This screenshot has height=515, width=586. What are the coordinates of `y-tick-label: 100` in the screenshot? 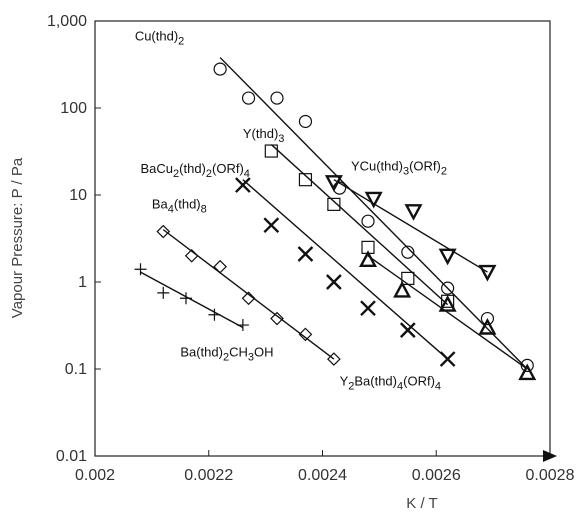 It's located at (73, 108).